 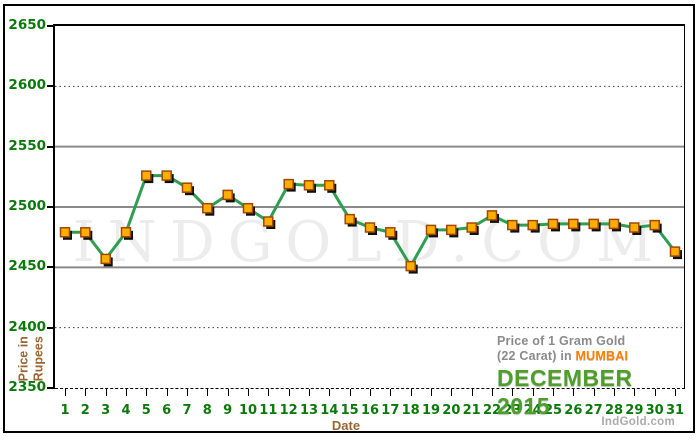 What do you see at coordinates (248, 410) in the screenshot?
I see `x-axis-label-10: 10` at bounding box center [248, 410].